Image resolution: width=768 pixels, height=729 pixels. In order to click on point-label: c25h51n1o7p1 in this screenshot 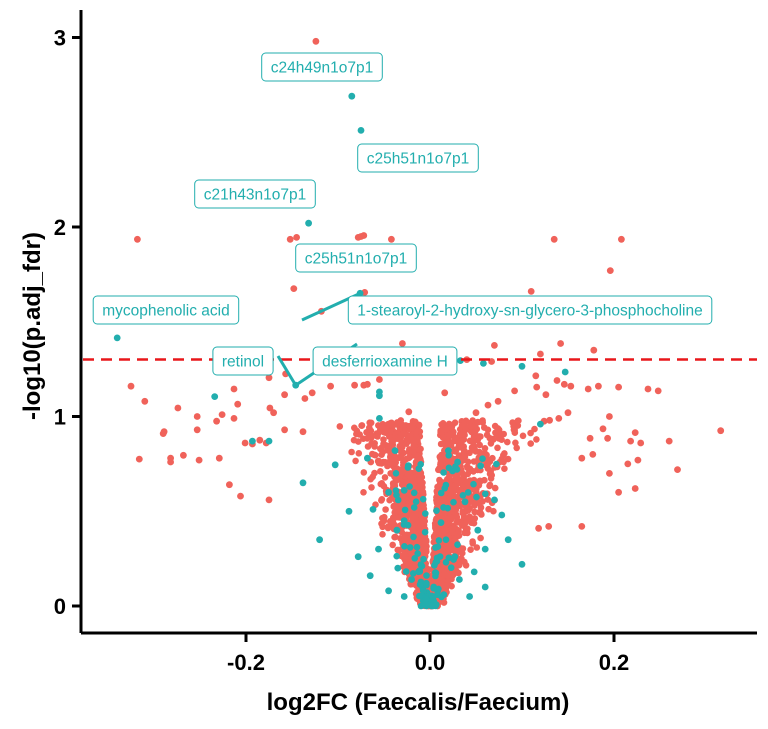, I will do `click(418, 158)`.